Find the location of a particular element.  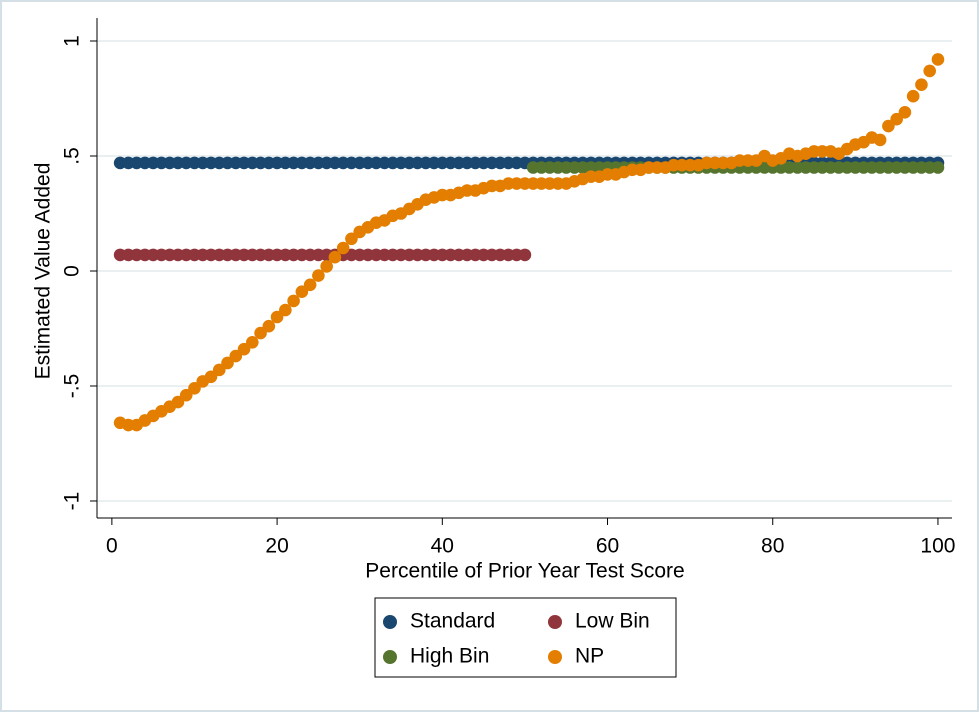

x-tick-label: 40 is located at coordinates (442, 546).